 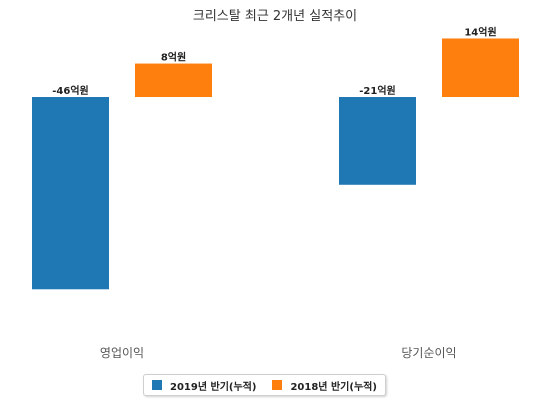 I want to click on legend-item-series-2: 2018년 반기(누적), so click(x=324, y=385).